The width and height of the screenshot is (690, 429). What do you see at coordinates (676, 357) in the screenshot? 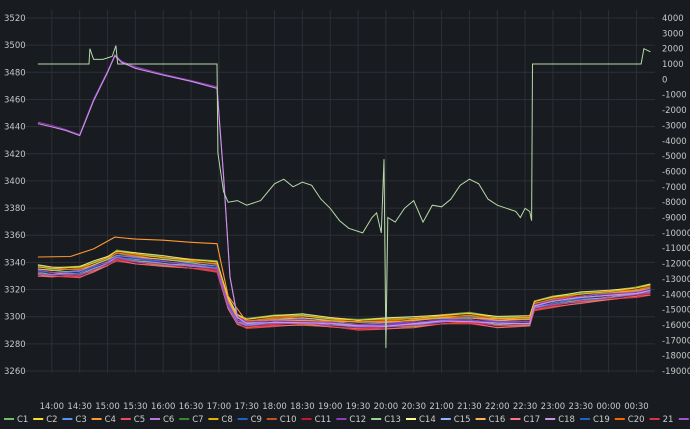
I see `right-tick-label: -18000` at bounding box center [676, 357].